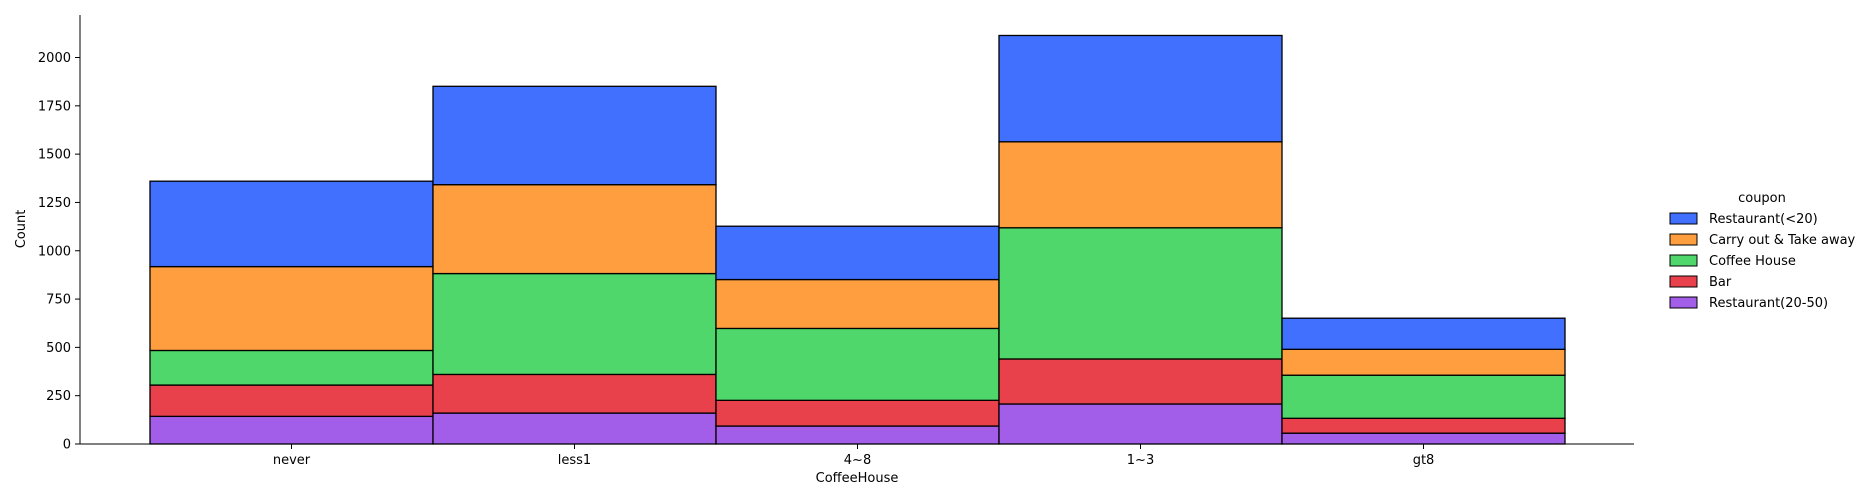 This screenshot has height=504, width=1873. I want to click on y-tick-label: 1750, so click(54, 106).